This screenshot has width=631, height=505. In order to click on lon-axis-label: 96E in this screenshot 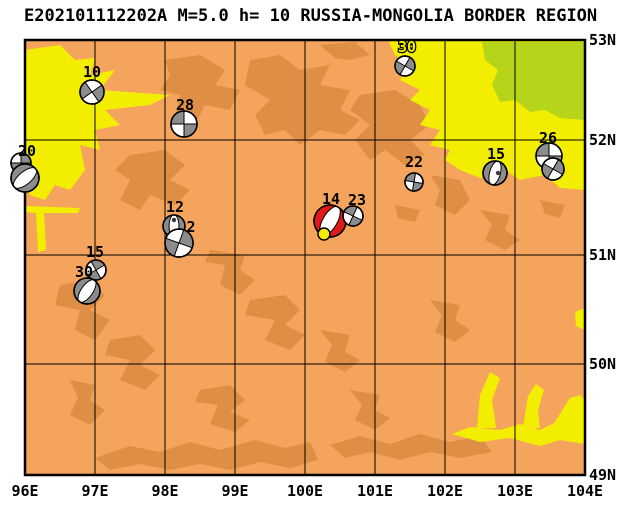, I will do `click(24, 491)`.